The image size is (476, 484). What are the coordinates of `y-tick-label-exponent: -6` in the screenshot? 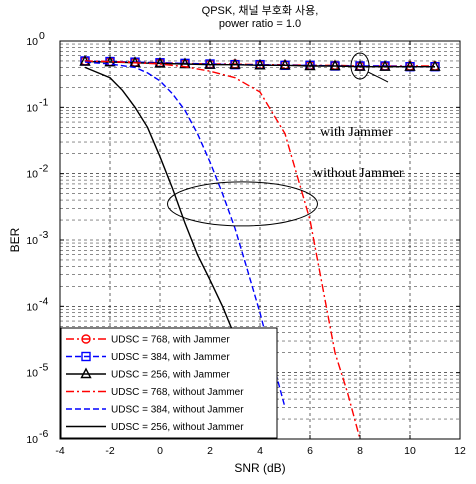 It's located at (43, 434).